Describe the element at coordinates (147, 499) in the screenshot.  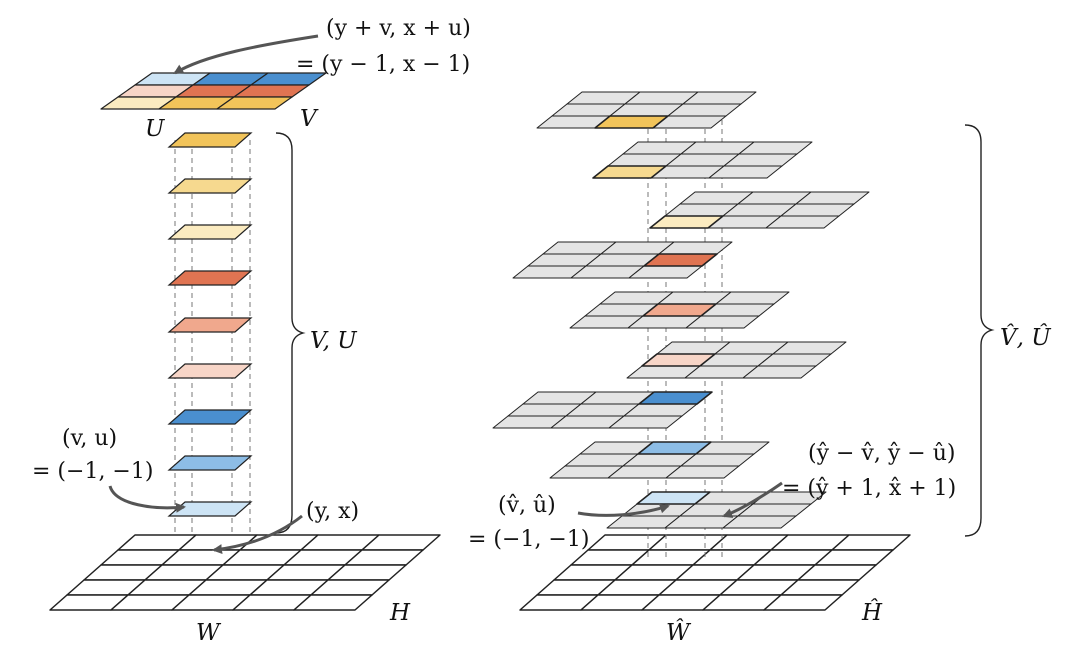
I see `offset-arrow-left` at that location.